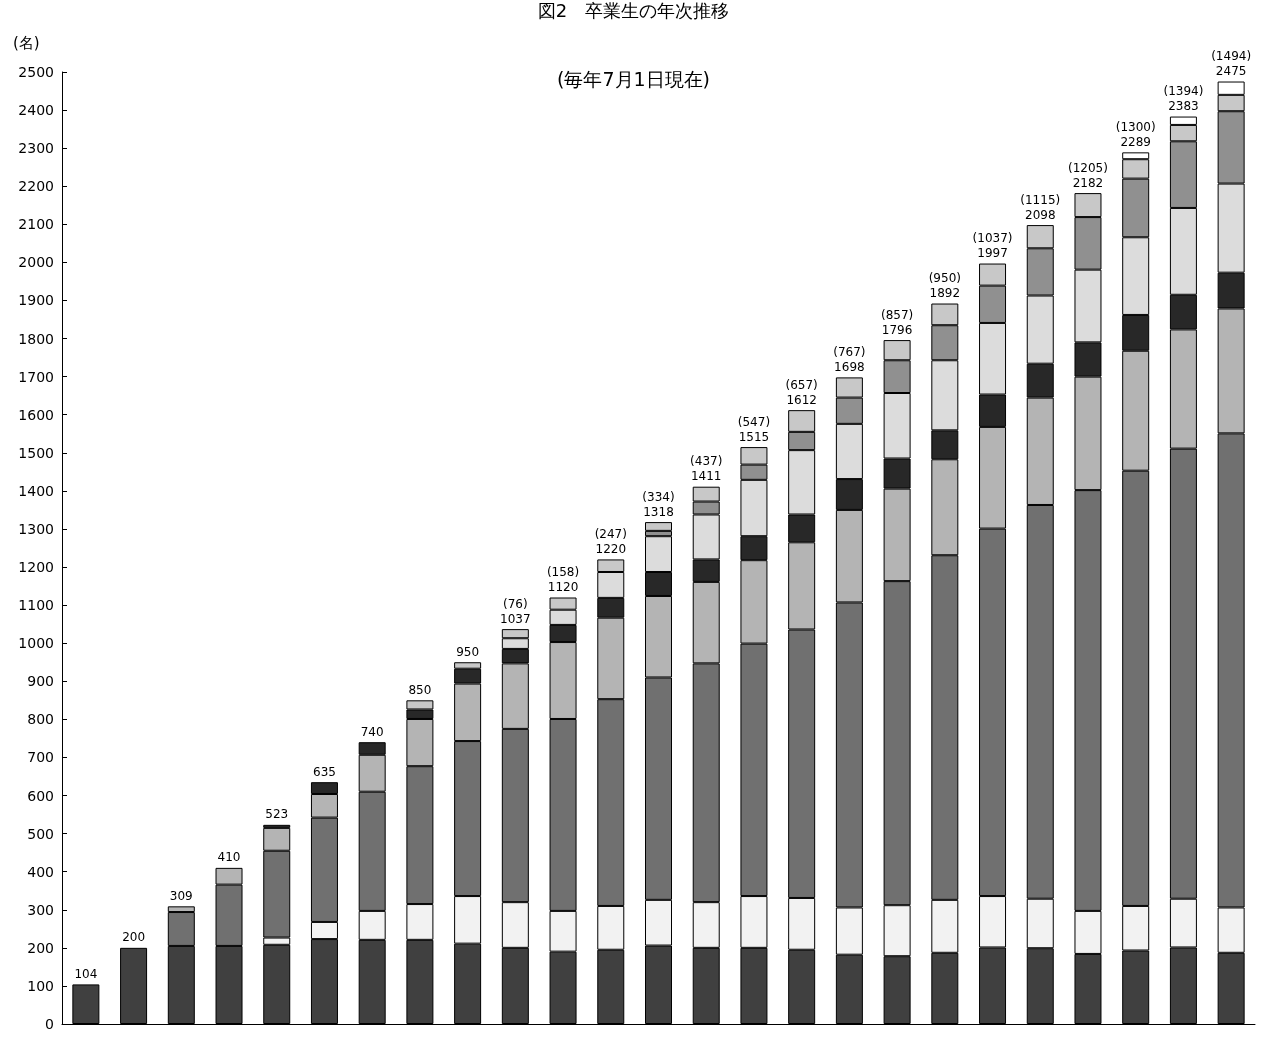 The width and height of the screenshot is (1267, 1046). I want to click on total-label: 850, so click(420, 689).